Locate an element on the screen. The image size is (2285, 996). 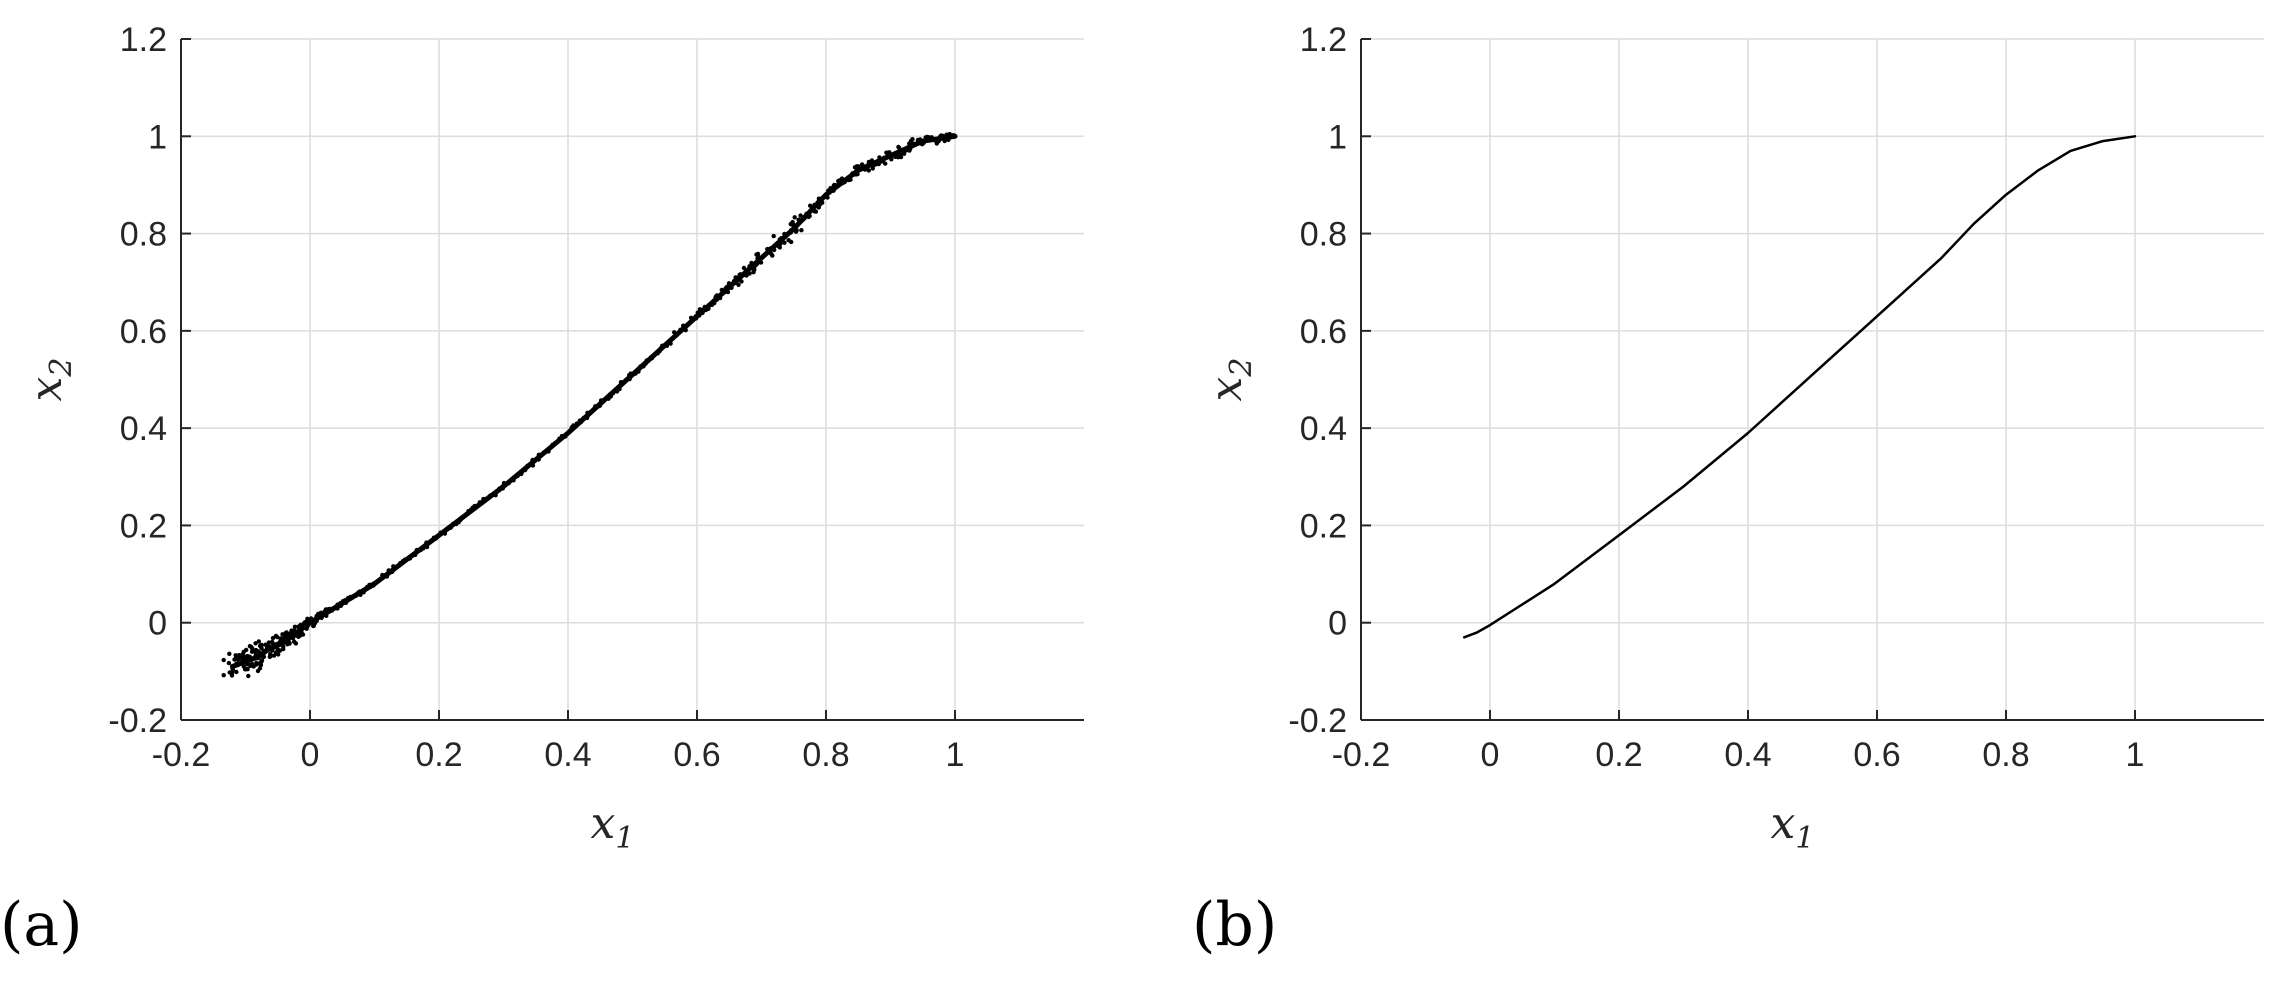
panel-b-ytick-label-1: 0 is located at coordinates (1337, 624).